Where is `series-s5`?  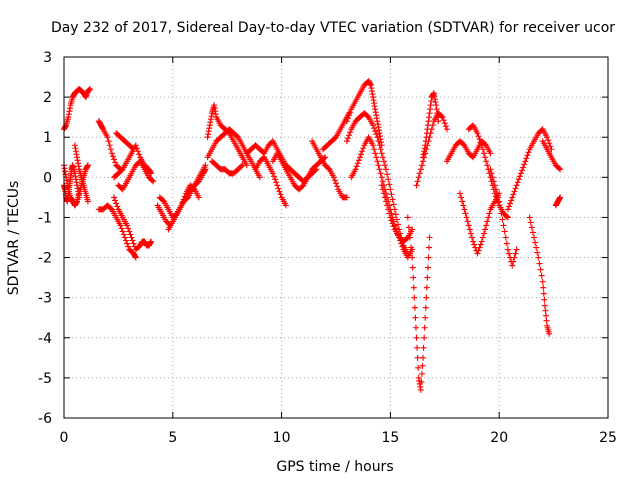
series-s5 is located at coordinates (109, 145).